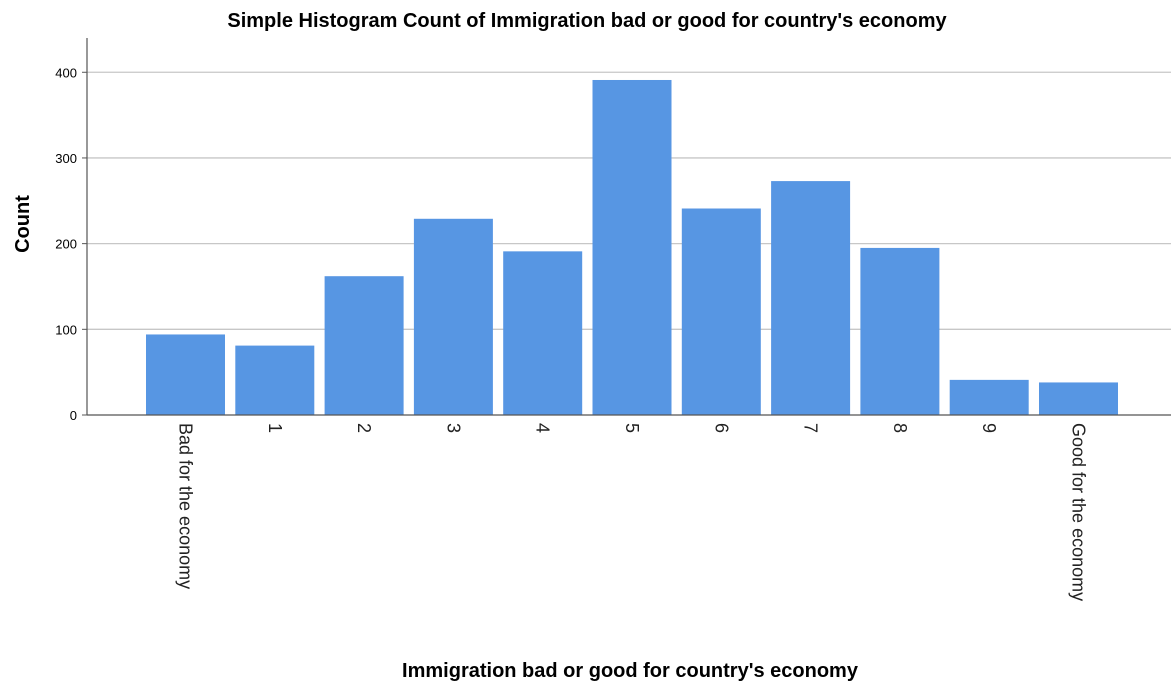  I want to click on x-tick-label: 6, so click(721, 428).